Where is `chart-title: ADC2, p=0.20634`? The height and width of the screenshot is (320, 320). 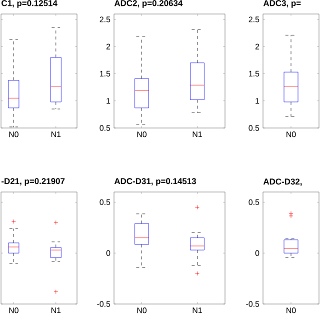 chart-title: ADC2, p=0.20634 is located at coordinates (148, 4).